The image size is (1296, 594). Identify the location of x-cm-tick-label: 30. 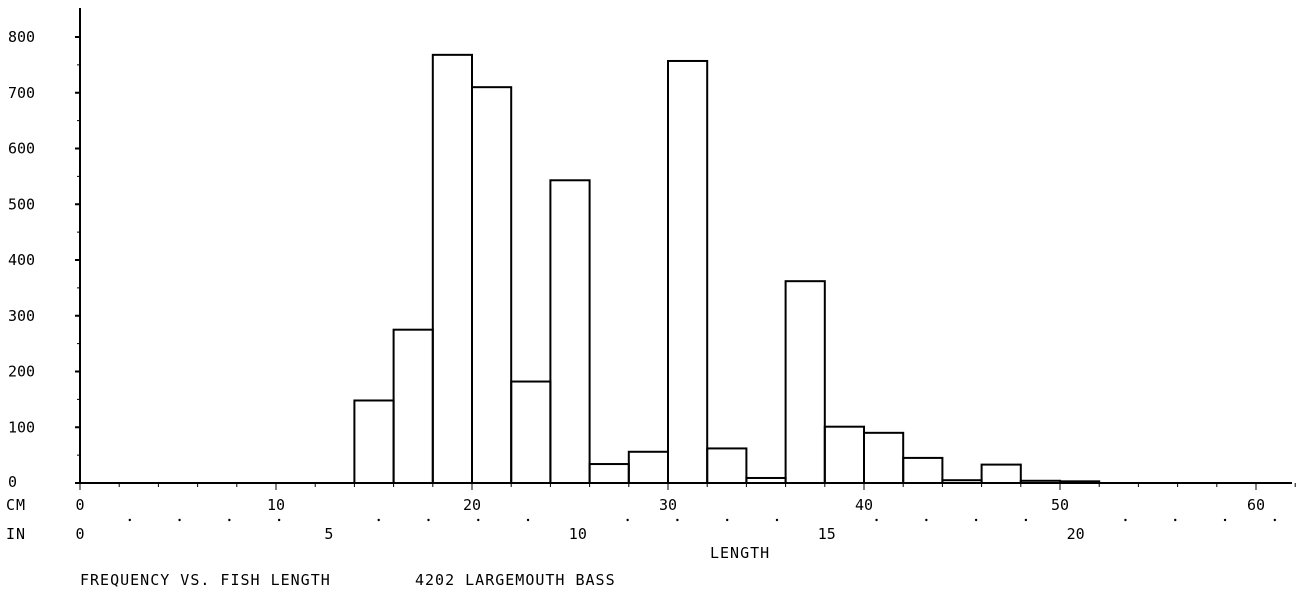
(668, 505).